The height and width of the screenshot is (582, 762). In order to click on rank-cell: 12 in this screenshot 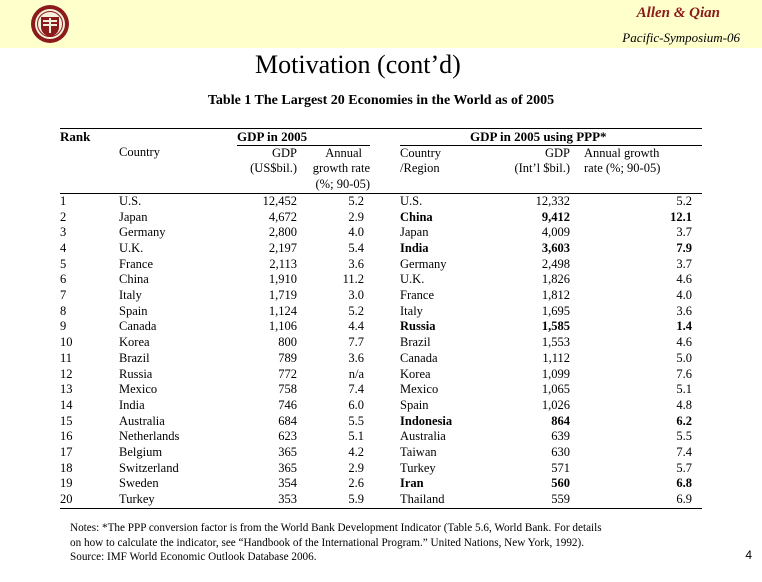, I will do `click(66, 373)`.